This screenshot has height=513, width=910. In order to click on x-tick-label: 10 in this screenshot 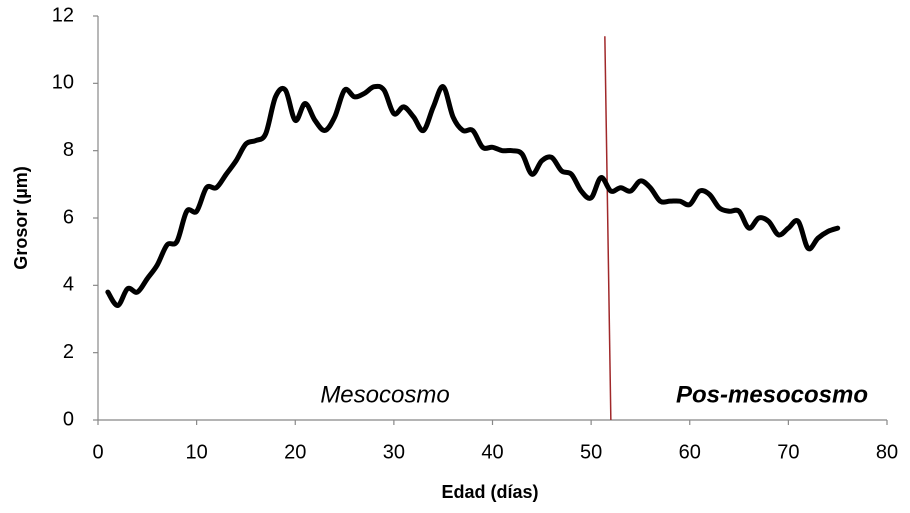, I will do `click(197, 452)`.